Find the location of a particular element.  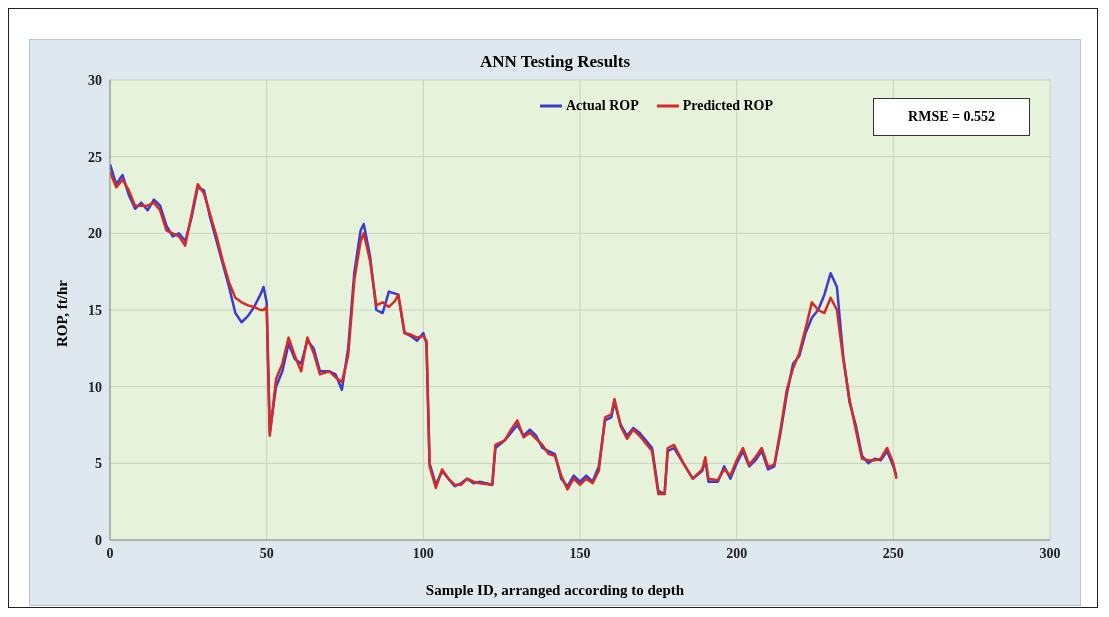

x-tick-label: 250 is located at coordinates (893, 553).